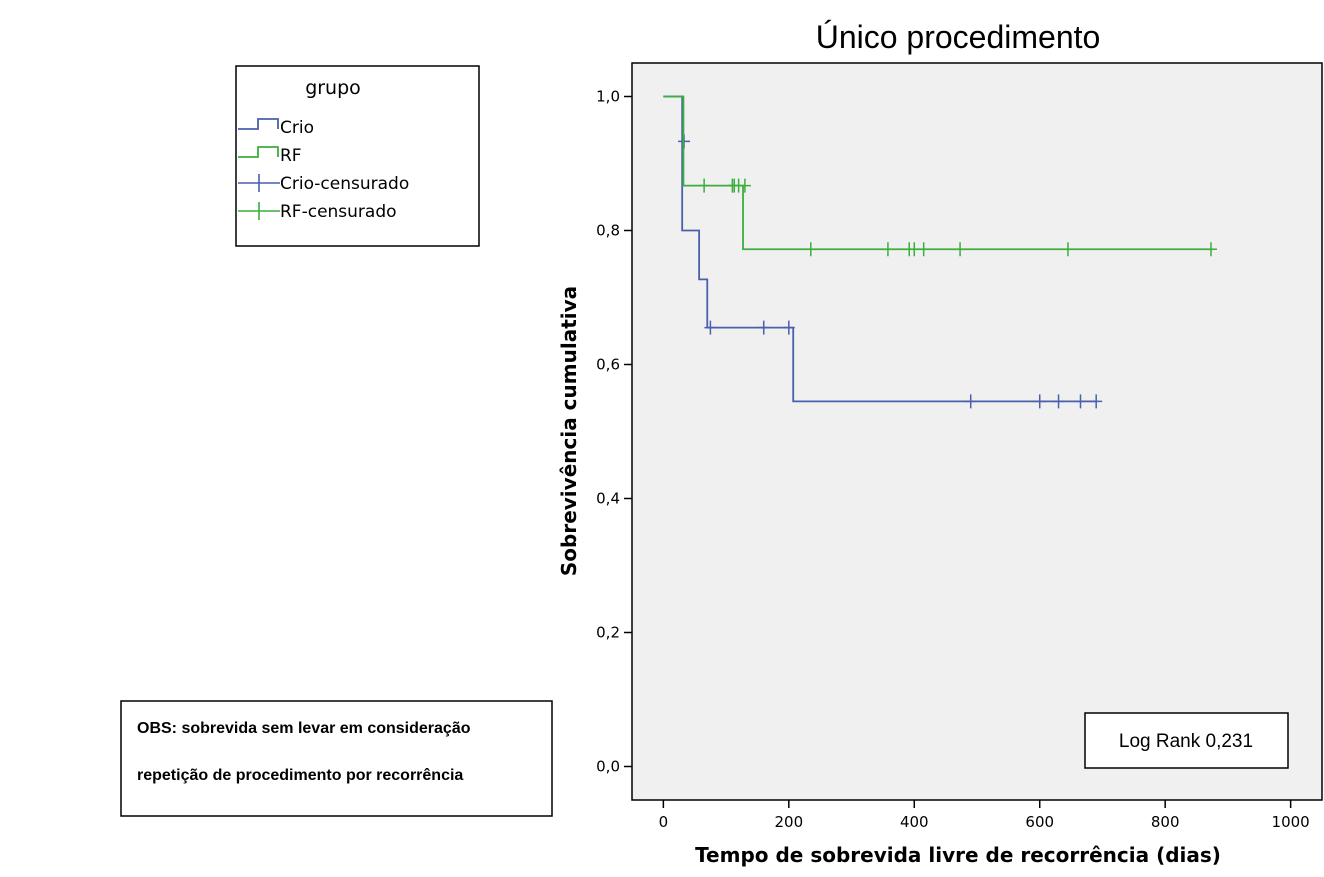 Image resolution: width=1324 pixels, height=877 pixels. I want to click on legend-label-crio: Crio, so click(297, 128).